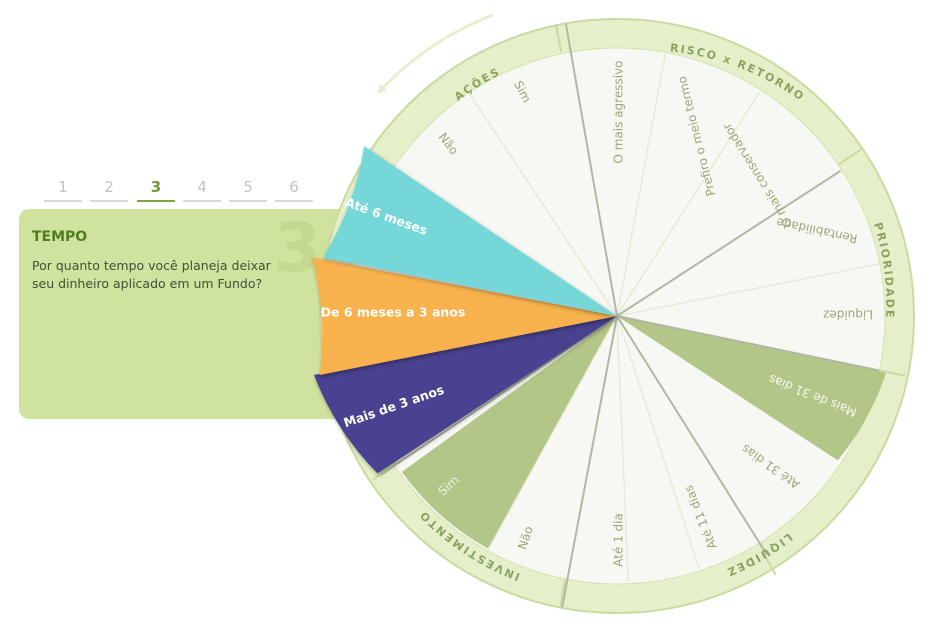 Image resolution: width=939 pixels, height=632 pixels. I want to click on liquidez-31-segment, so click(752, 388).